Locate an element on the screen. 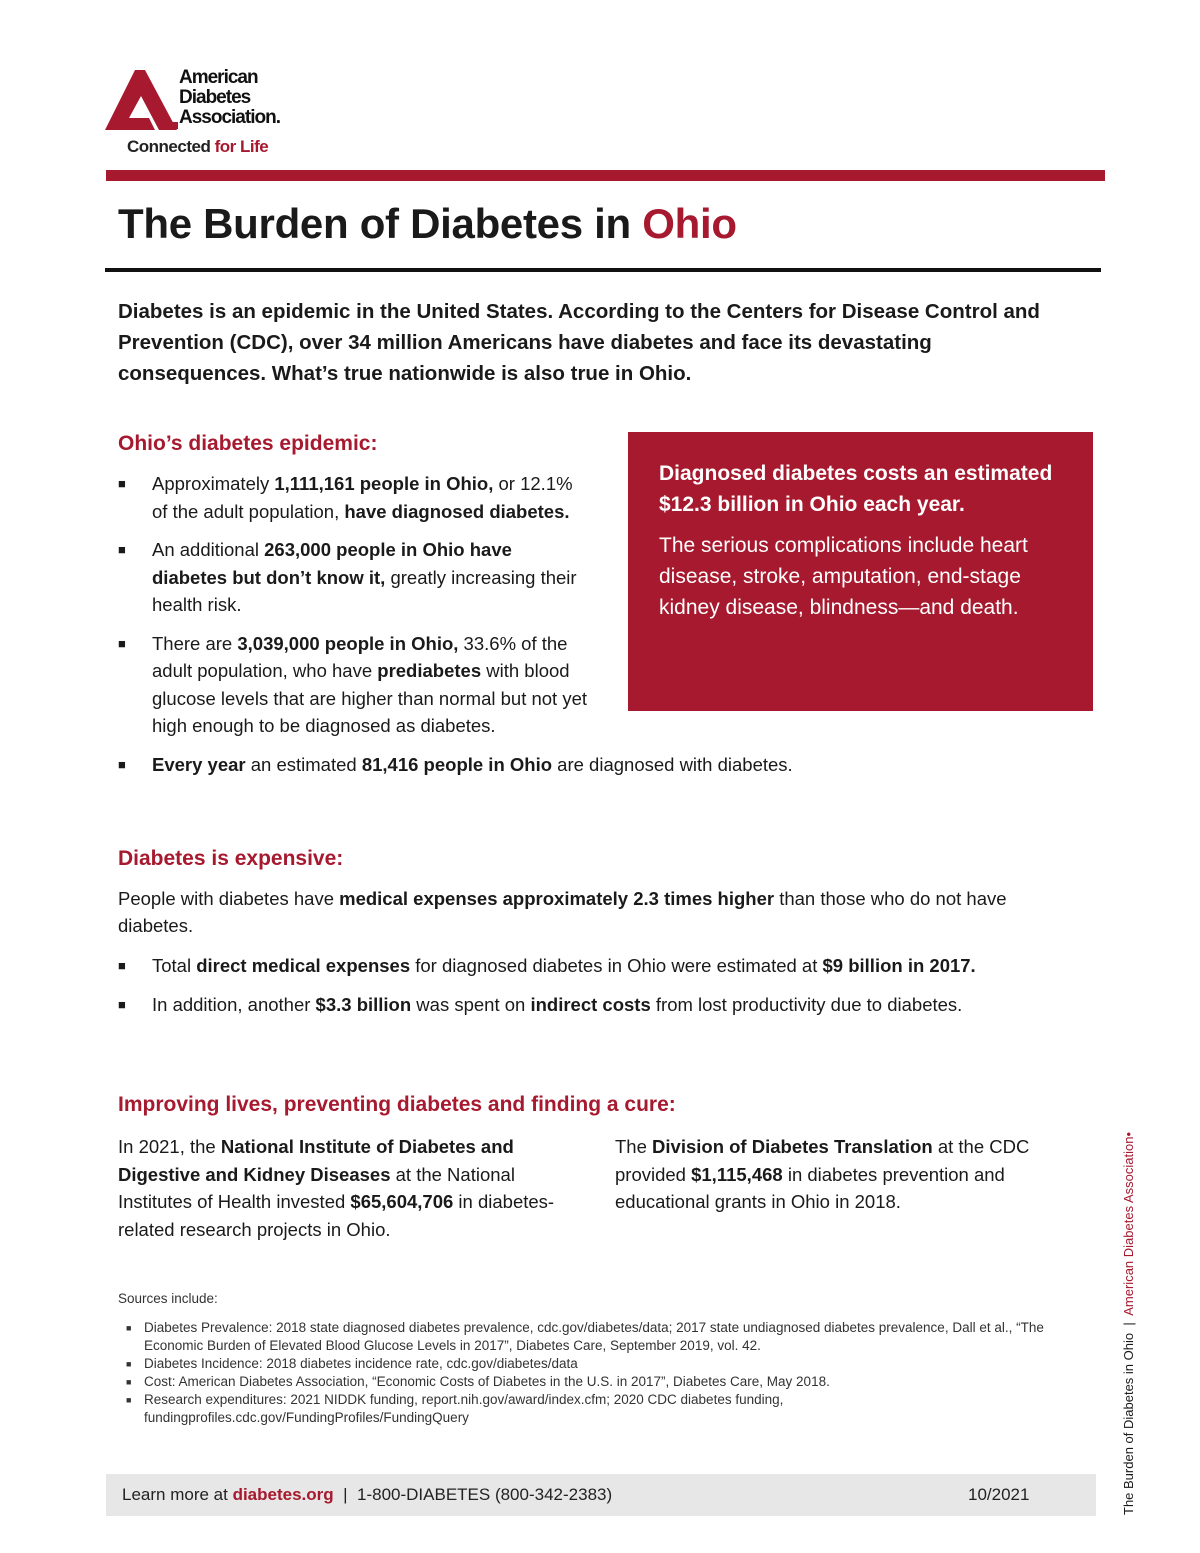 This screenshot has height=1553, width=1200. logo-line: Diabetes is located at coordinates (215, 97).